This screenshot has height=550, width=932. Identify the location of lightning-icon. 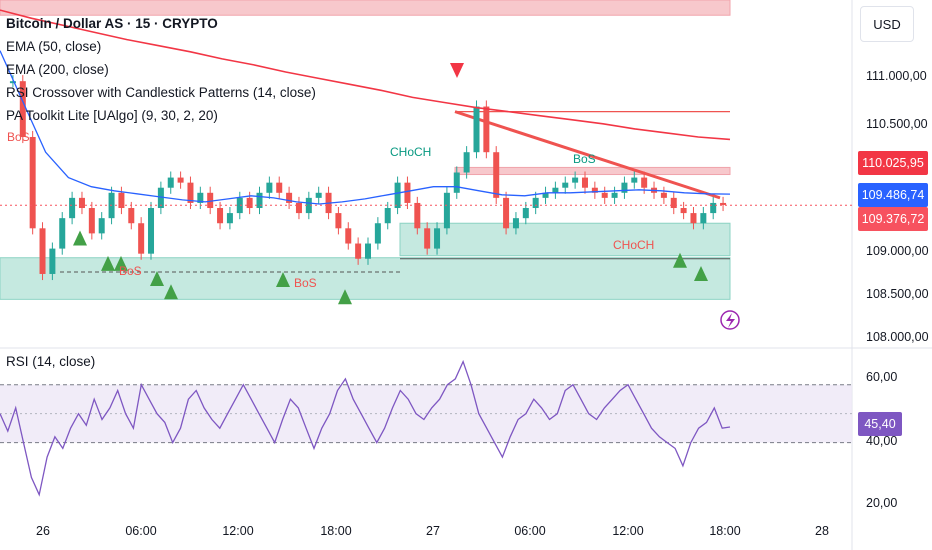
(730, 320).